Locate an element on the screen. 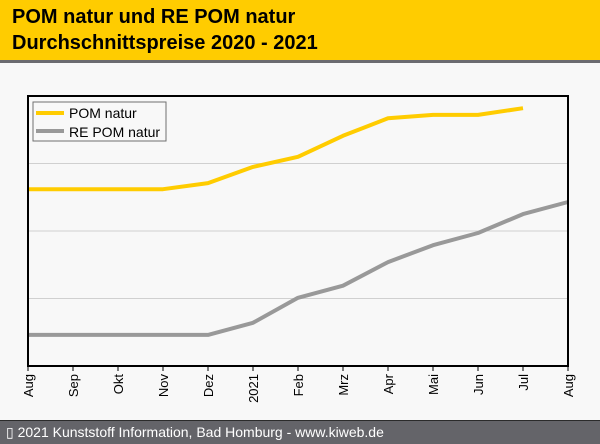  footer-divider is located at coordinates (300, 420).